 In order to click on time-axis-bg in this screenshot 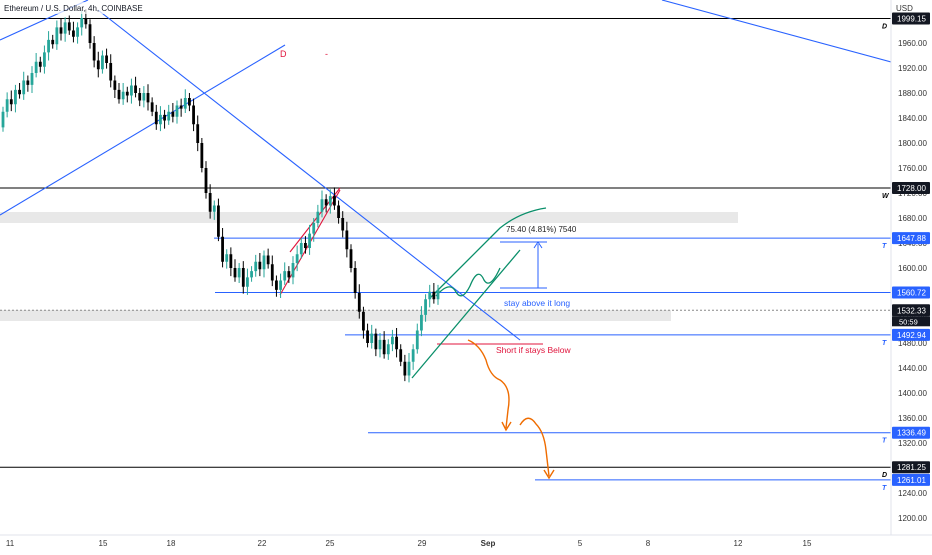, I will do `click(466, 542)`.